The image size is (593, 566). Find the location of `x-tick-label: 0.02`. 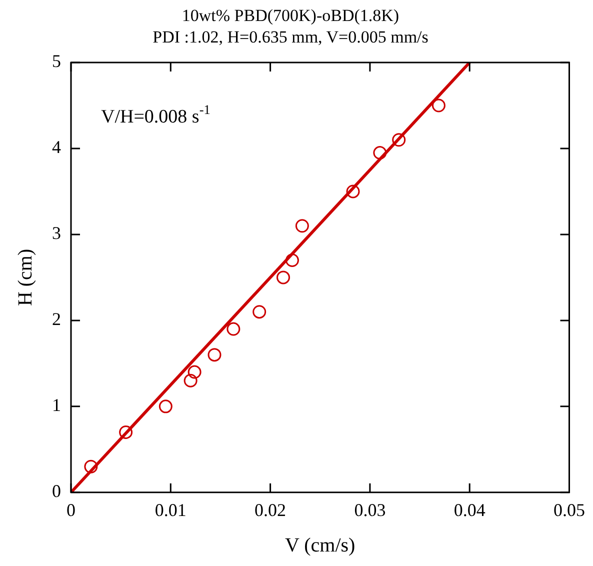

x-tick-label: 0.02 is located at coordinates (270, 510).